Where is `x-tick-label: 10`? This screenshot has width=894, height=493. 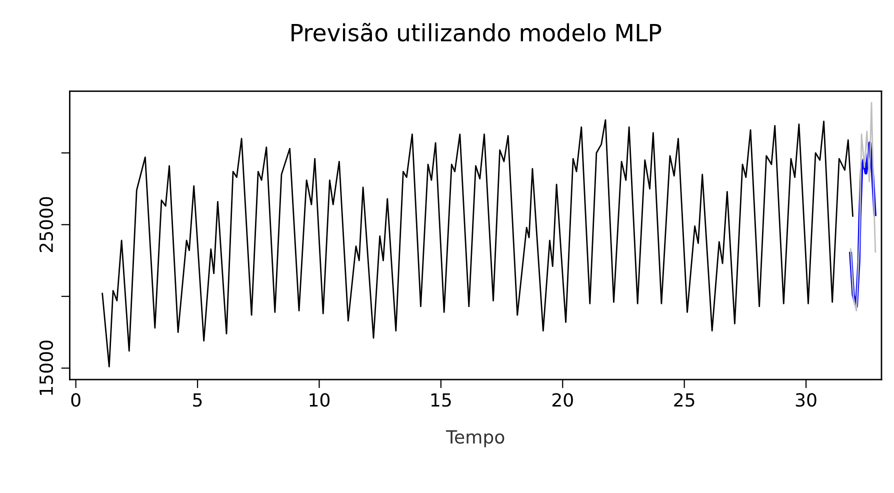
x-tick-label: 10 is located at coordinates (320, 400).